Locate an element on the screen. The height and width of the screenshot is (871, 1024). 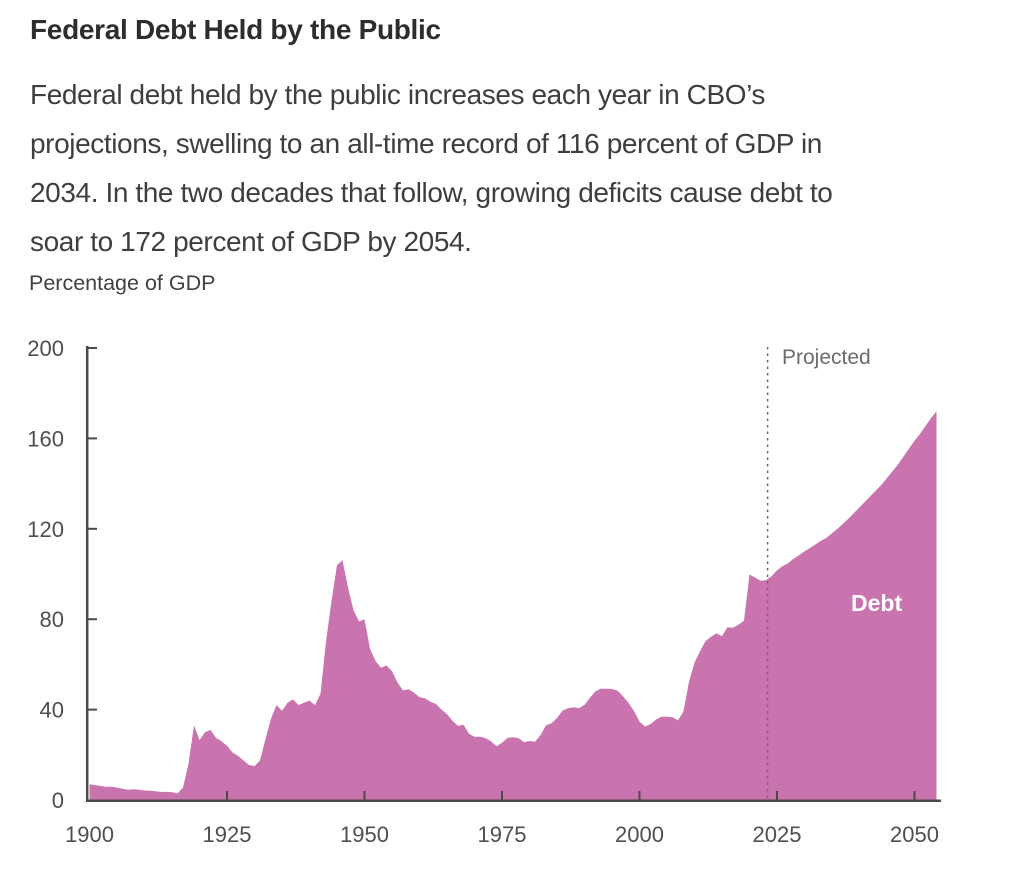
x-tick-label-2000: 2000 is located at coordinates (639, 834).